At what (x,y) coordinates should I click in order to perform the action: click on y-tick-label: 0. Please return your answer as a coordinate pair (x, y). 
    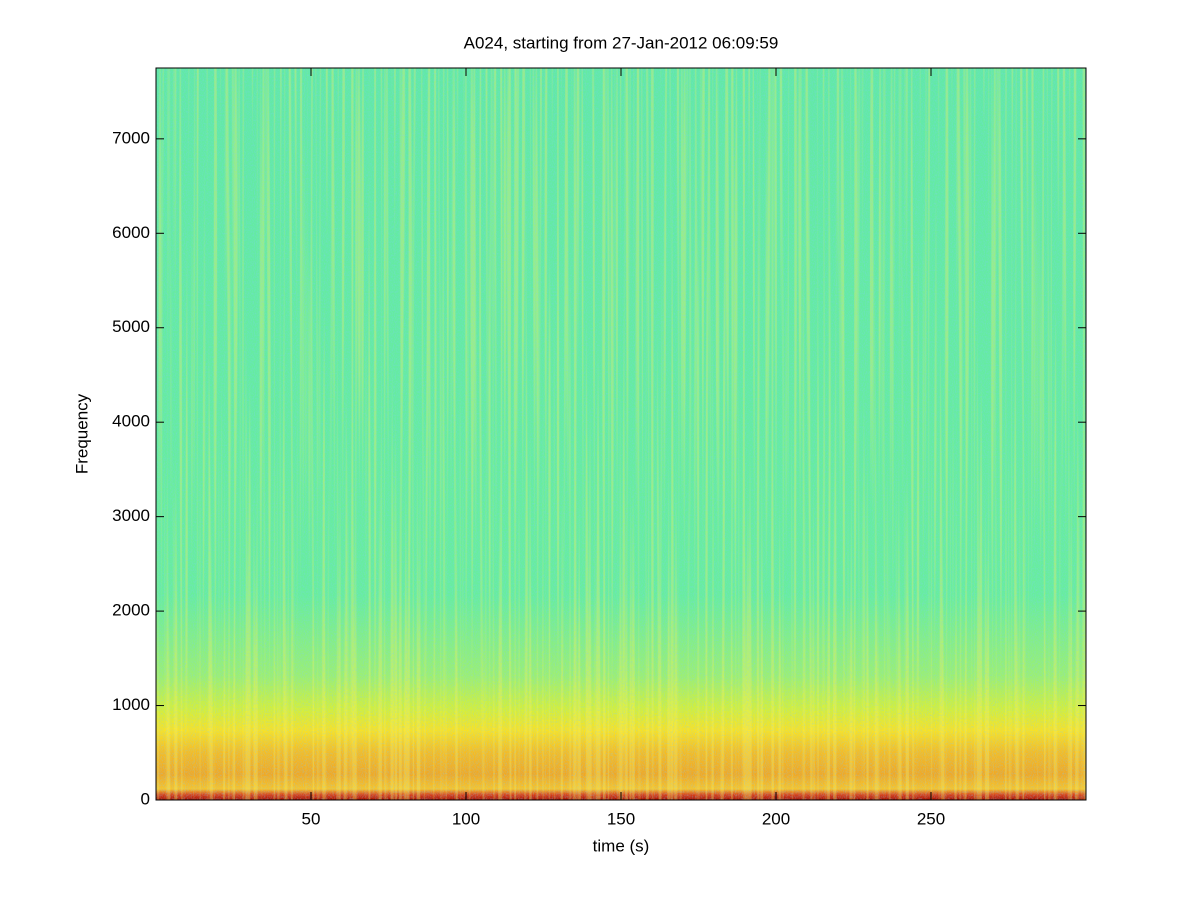
    Looking at the image, I should click on (145, 798).